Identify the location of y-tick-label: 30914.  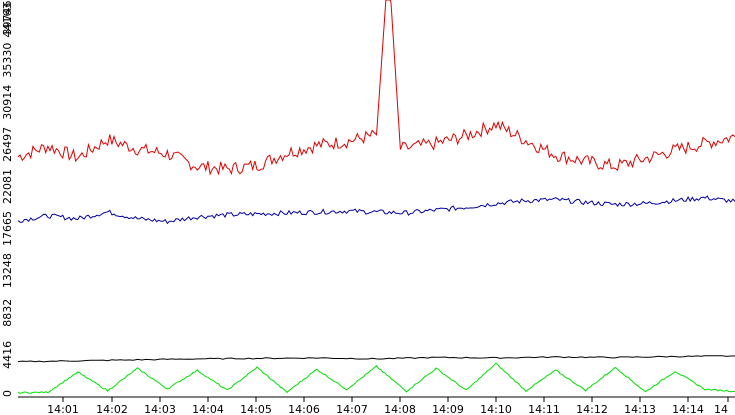
(7, 102).